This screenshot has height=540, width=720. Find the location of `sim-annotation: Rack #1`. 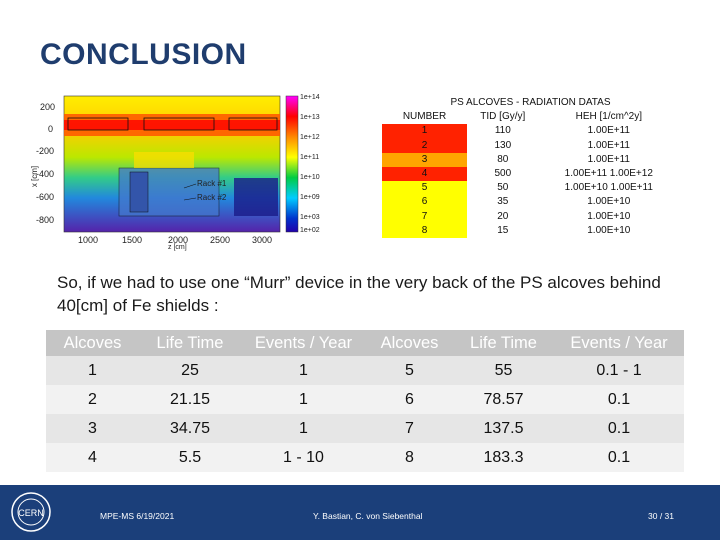

sim-annotation: Rack #1 is located at coordinates (212, 183).